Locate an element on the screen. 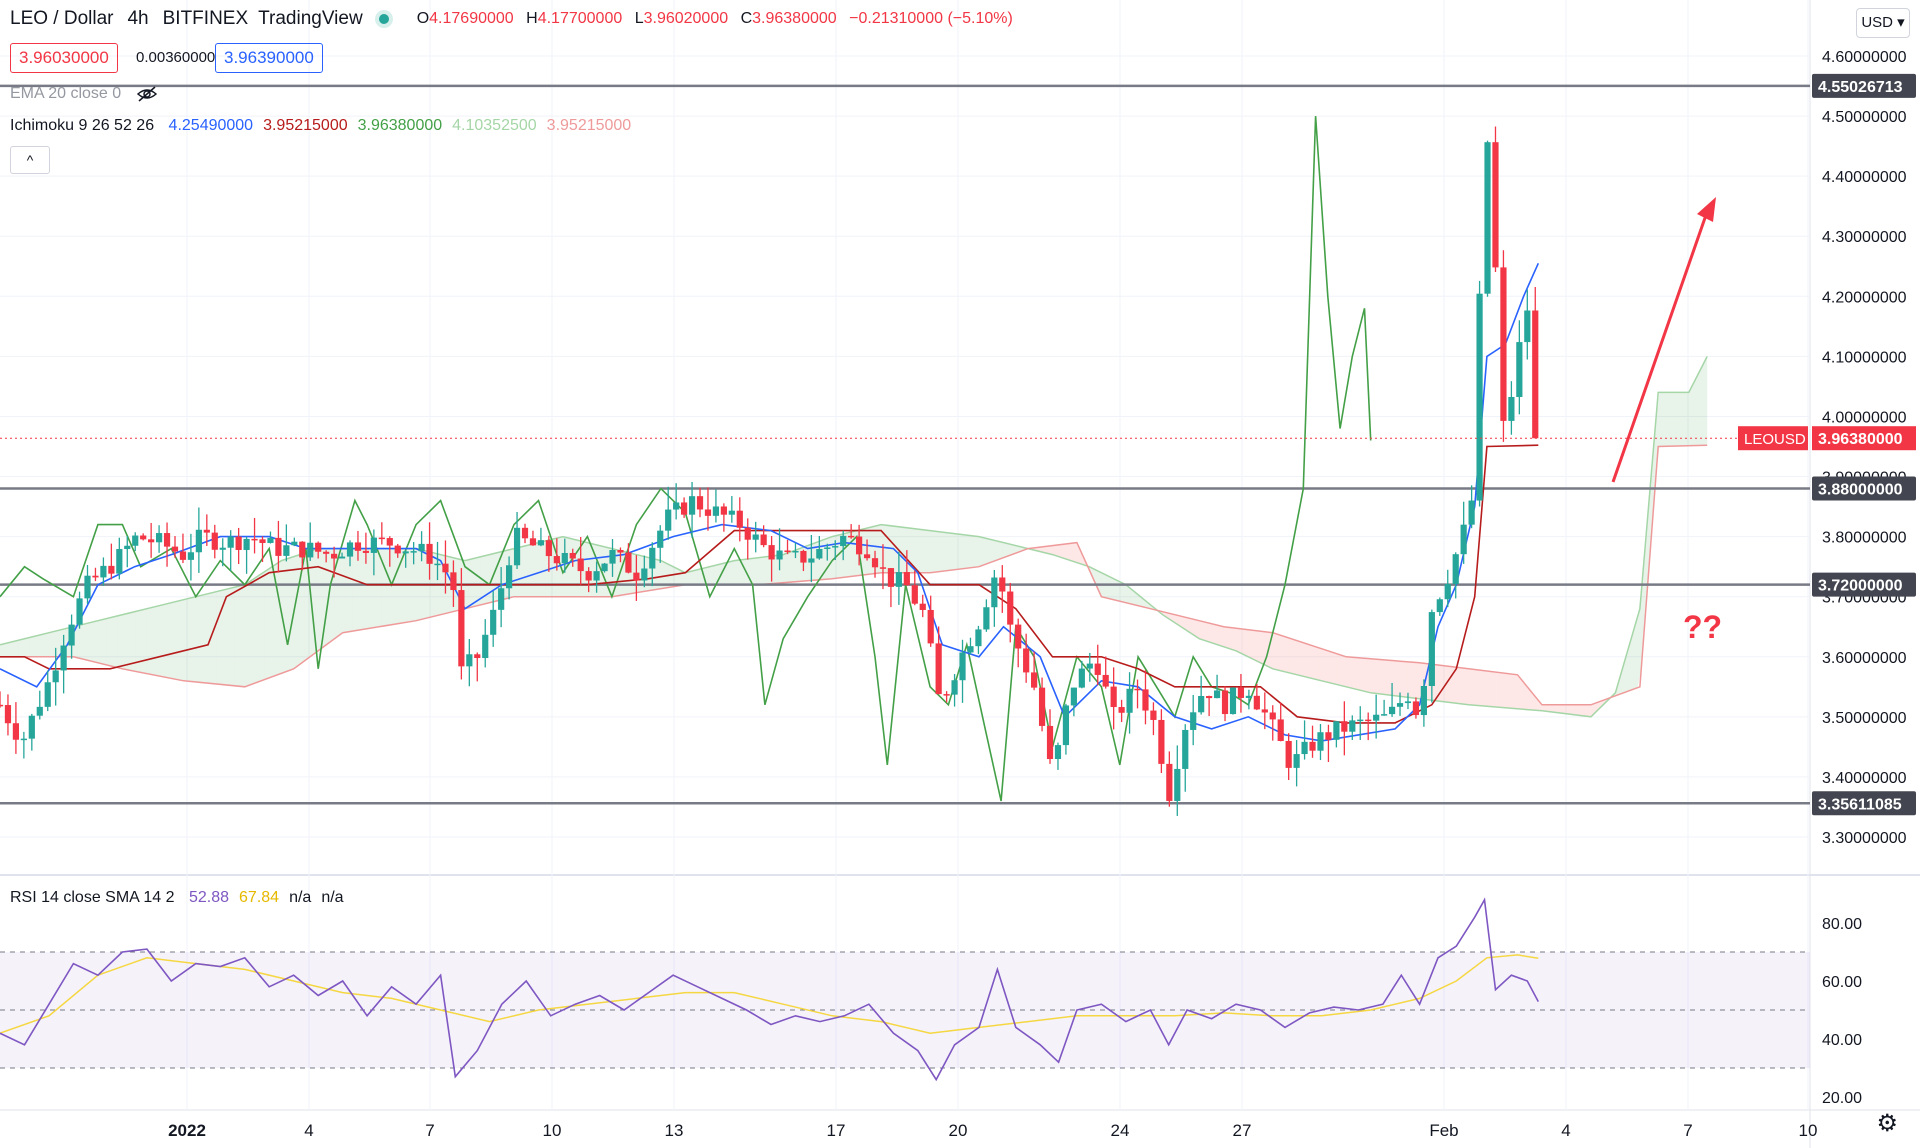  price-tick-label: 3.50000000 is located at coordinates (1864, 718).